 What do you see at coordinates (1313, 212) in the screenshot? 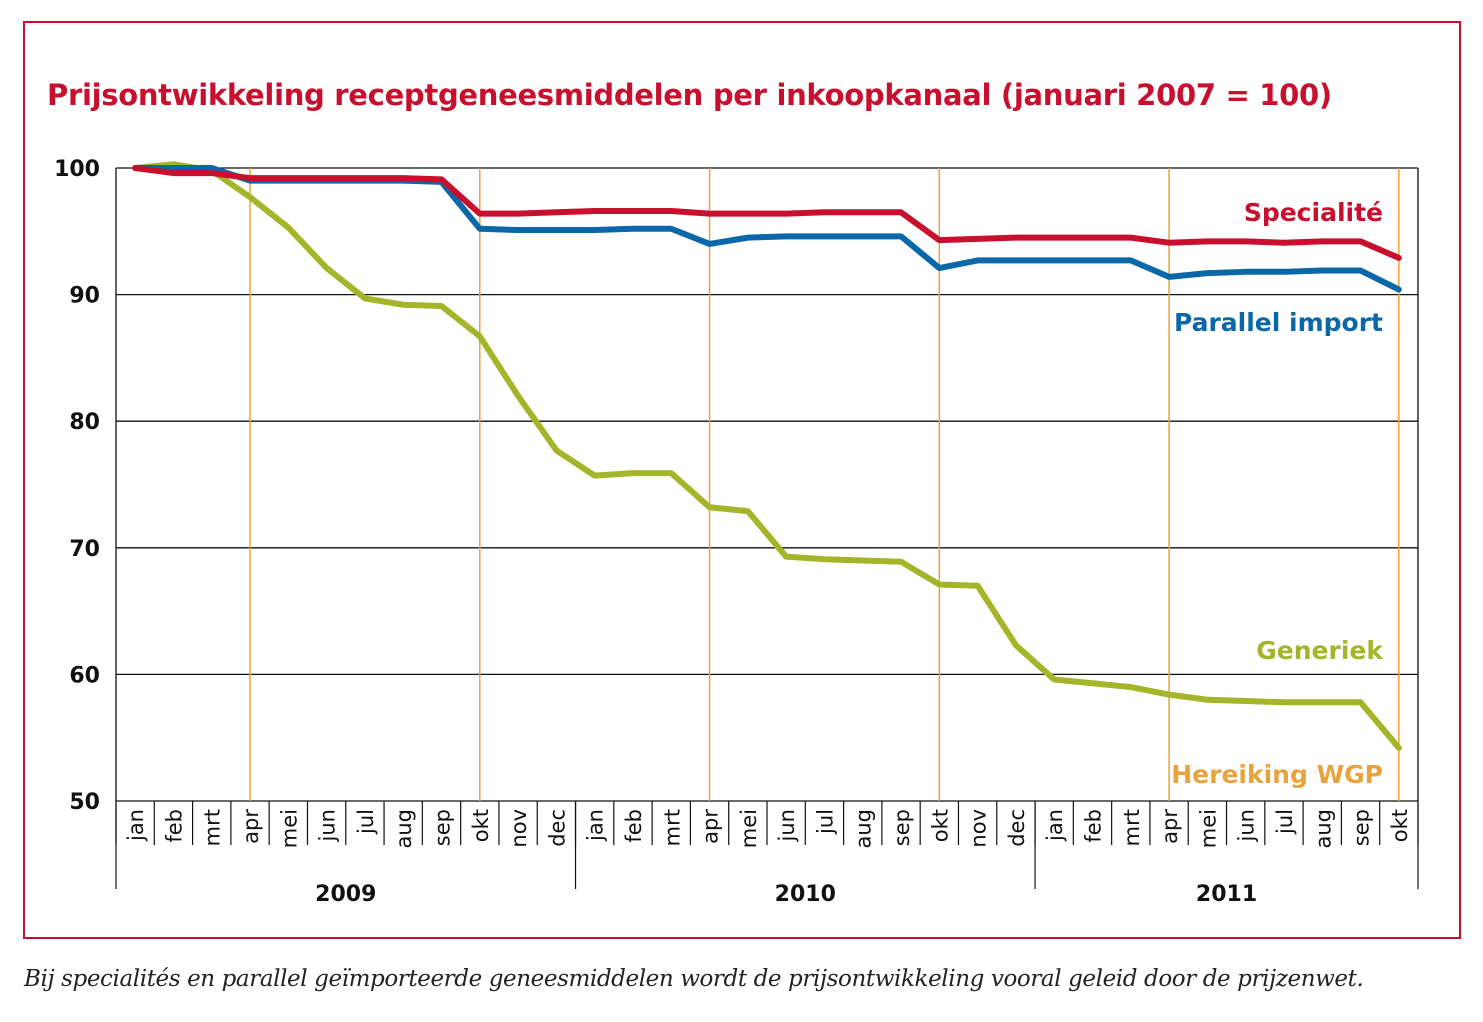
I see `legend-label: Specialité` at bounding box center [1313, 212].